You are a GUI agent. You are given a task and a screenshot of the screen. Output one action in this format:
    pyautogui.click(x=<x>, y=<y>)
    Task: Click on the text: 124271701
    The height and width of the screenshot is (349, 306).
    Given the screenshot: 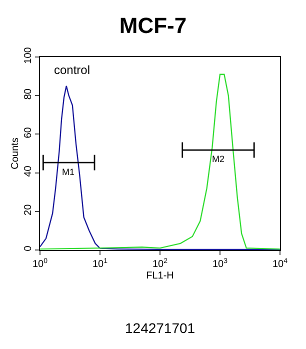 What is the action you would take?
    pyautogui.click(x=160, y=328)
    